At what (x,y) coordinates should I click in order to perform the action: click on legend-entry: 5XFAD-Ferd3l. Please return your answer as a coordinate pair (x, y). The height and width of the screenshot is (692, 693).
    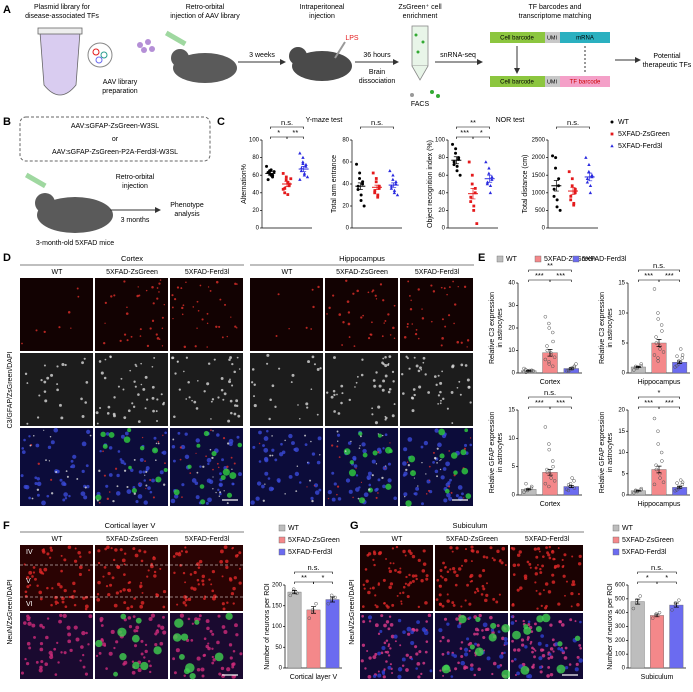
    Looking at the image, I should click on (644, 552).